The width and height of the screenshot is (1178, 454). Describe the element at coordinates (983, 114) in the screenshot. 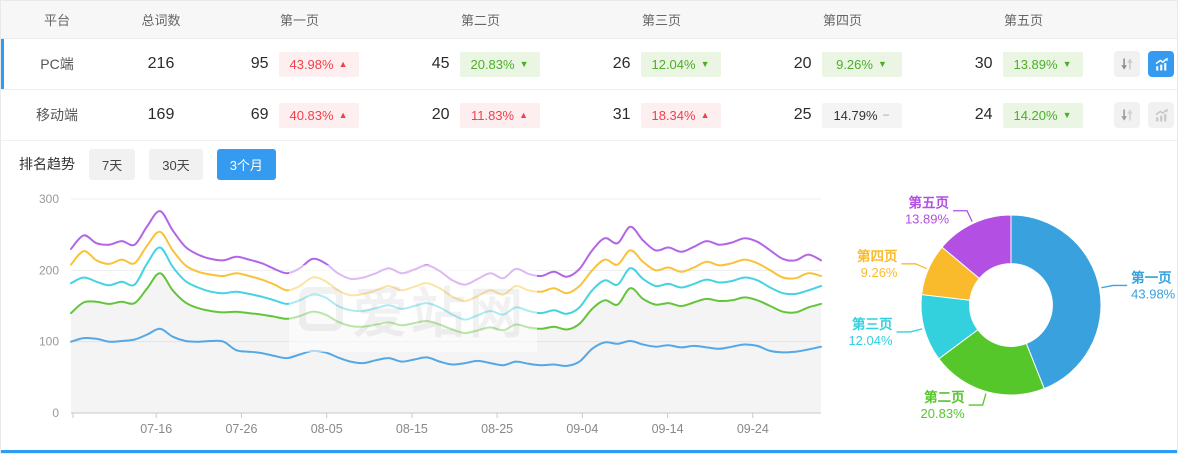

I see `page5-count: 24` at that location.